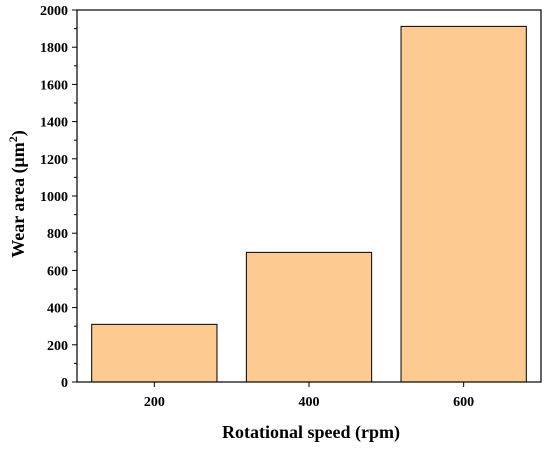 The height and width of the screenshot is (452, 550). What do you see at coordinates (57, 271) in the screenshot?
I see `y-tick-label: 600` at bounding box center [57, 271].